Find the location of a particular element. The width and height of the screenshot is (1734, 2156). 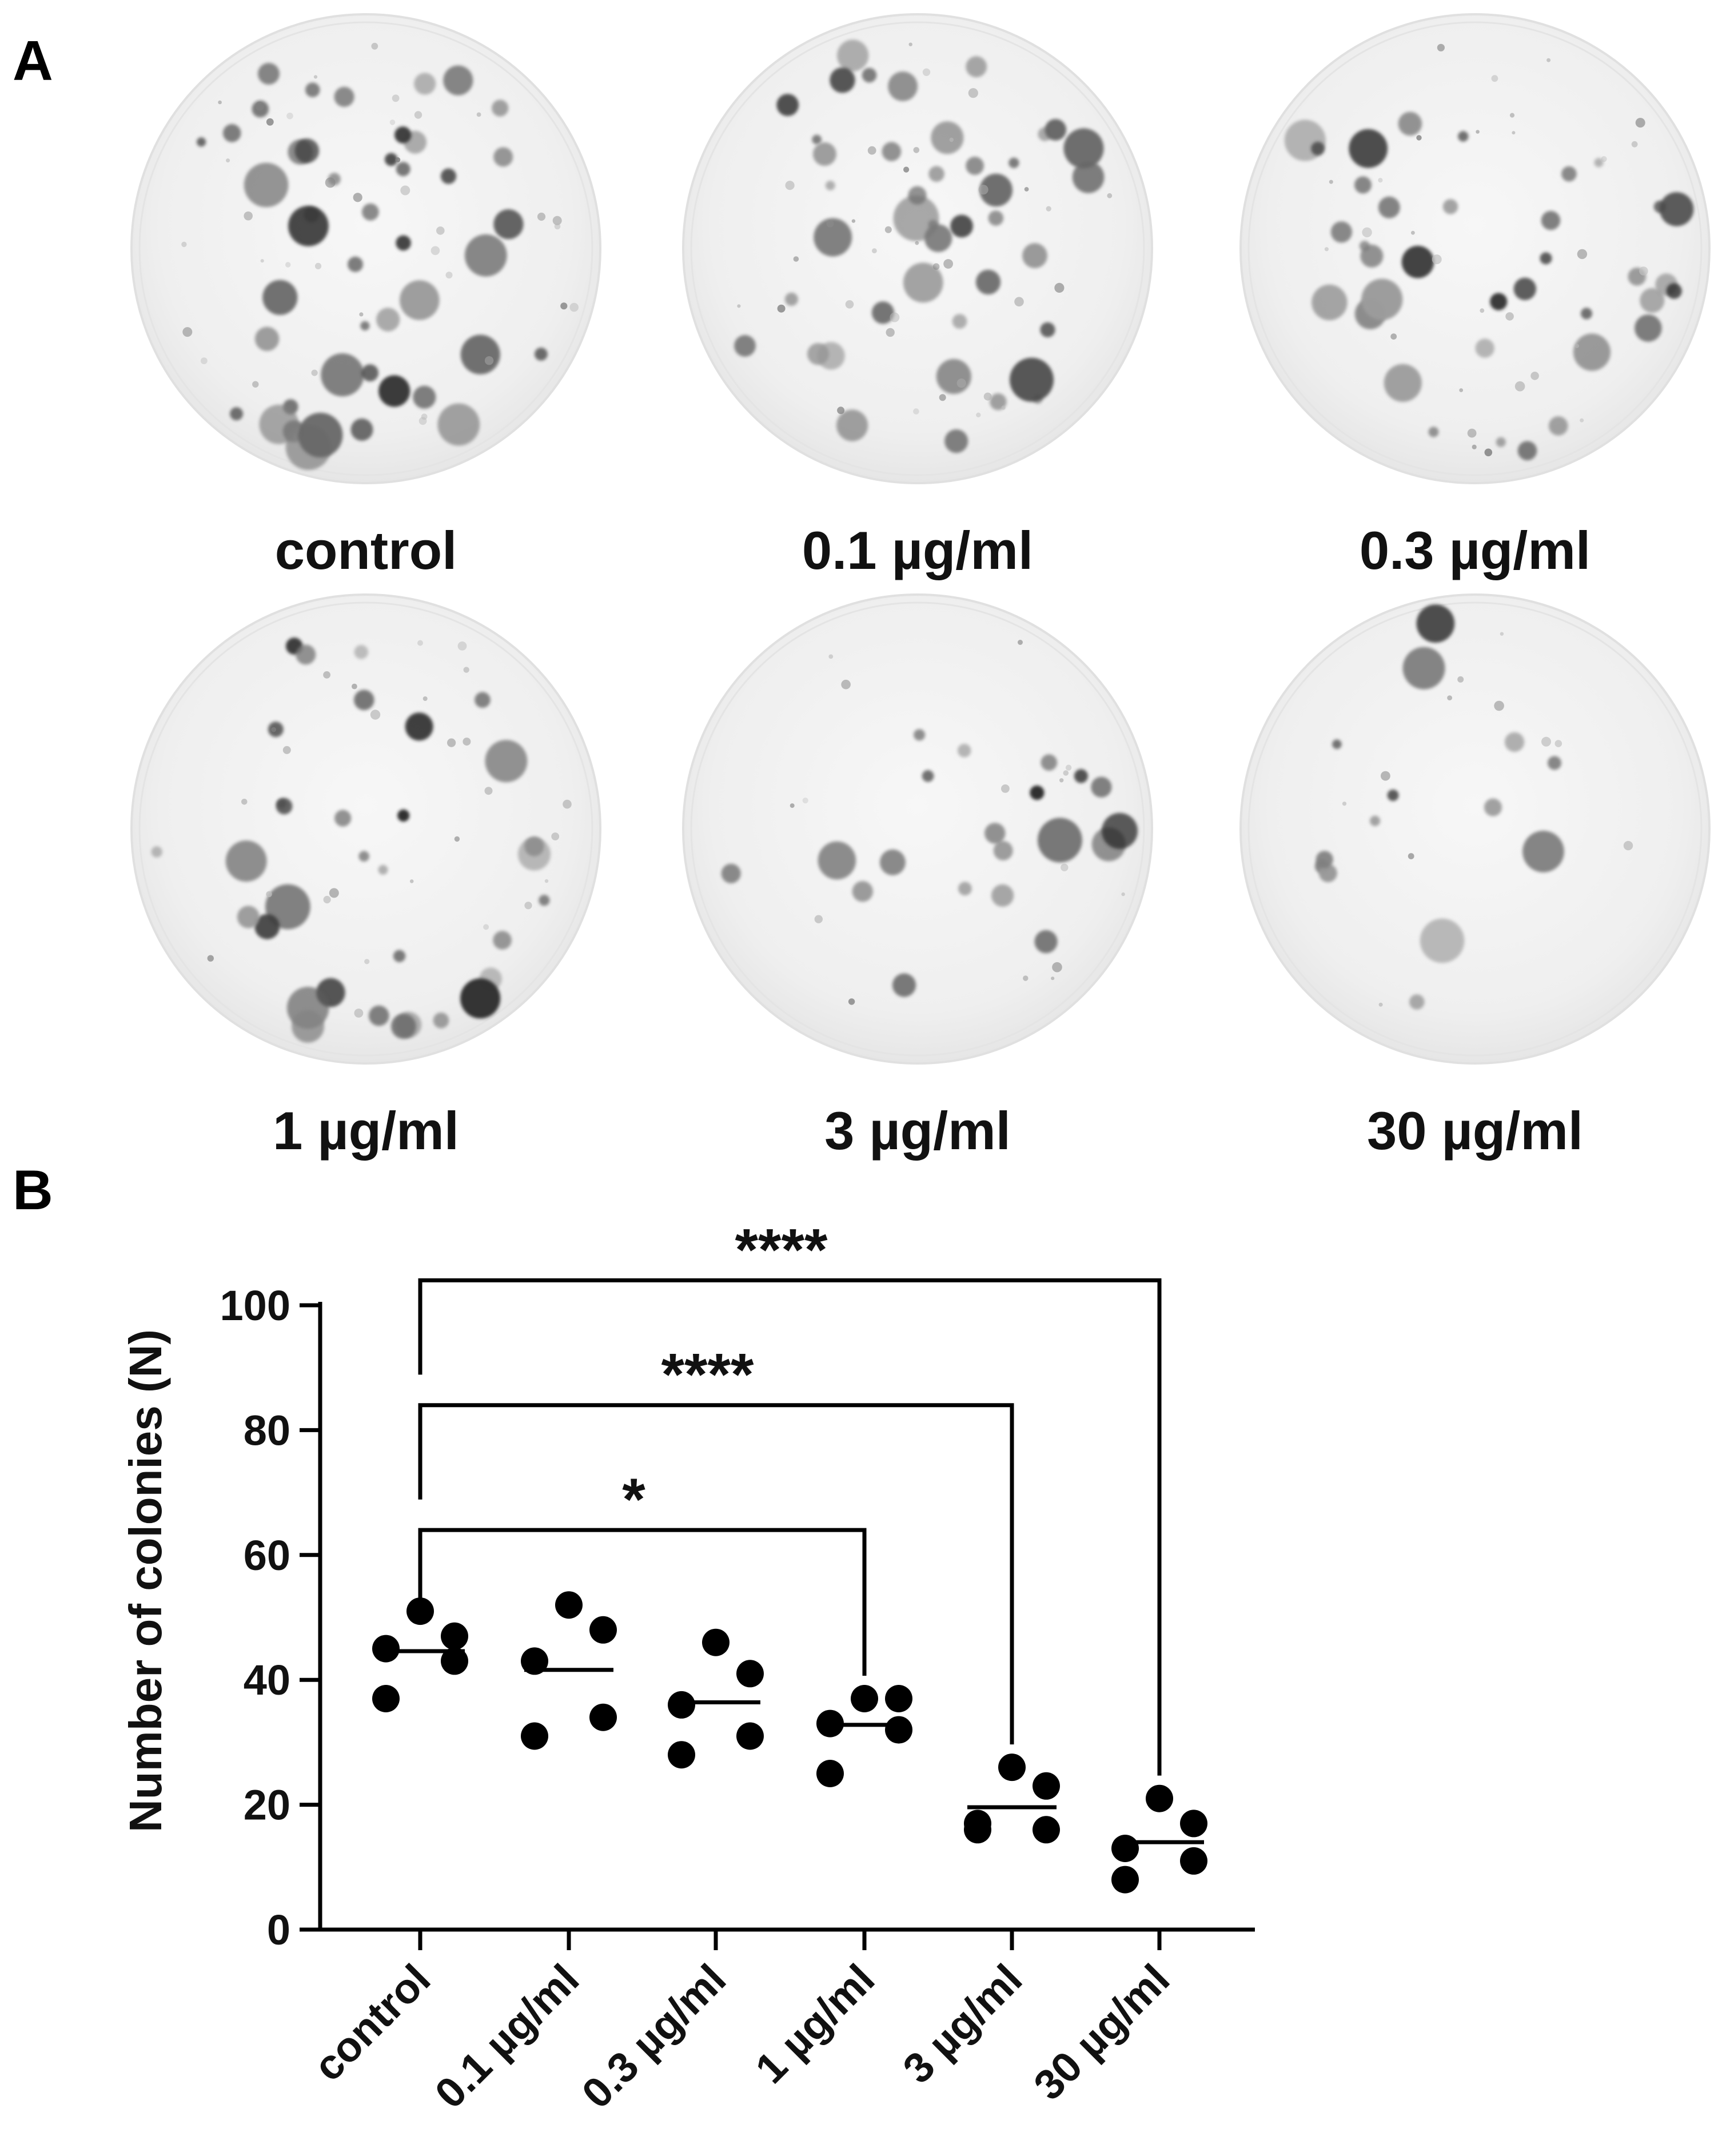

y-tick-label: 20 is located at coordinates (267, 1805).